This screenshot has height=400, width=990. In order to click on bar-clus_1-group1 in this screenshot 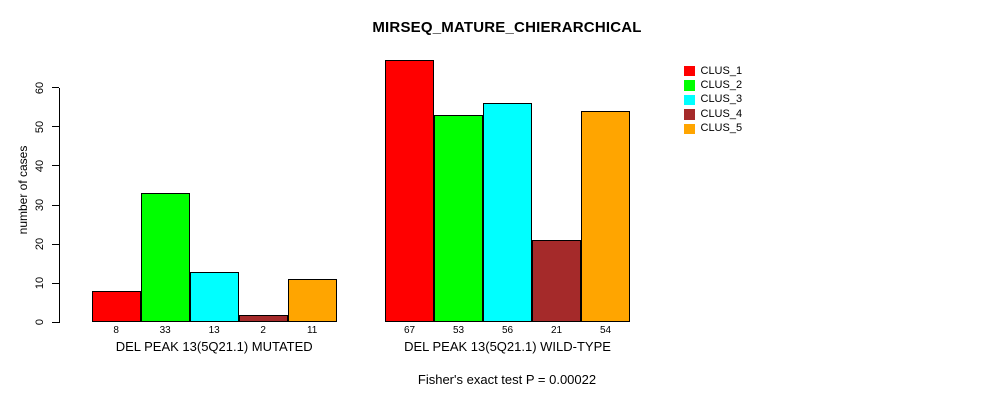, I will do `click(116, 307)`.